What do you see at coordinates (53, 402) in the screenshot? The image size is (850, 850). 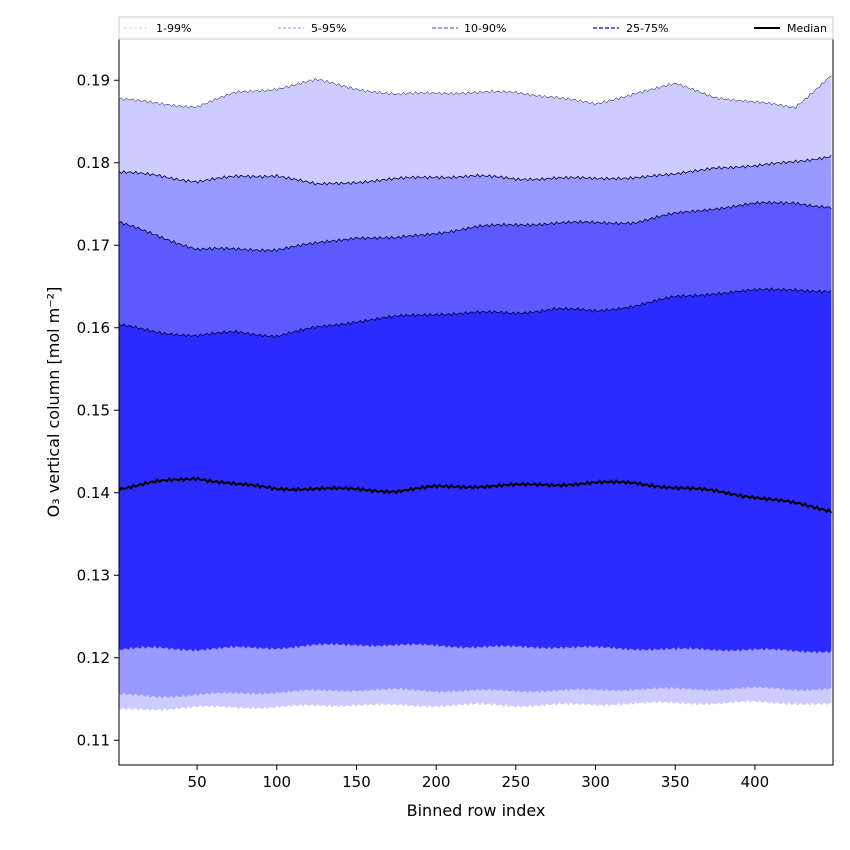 I see `y-axis-label: O₃ vertical column [mol m⁻²]` at bounding box center [53, 402].